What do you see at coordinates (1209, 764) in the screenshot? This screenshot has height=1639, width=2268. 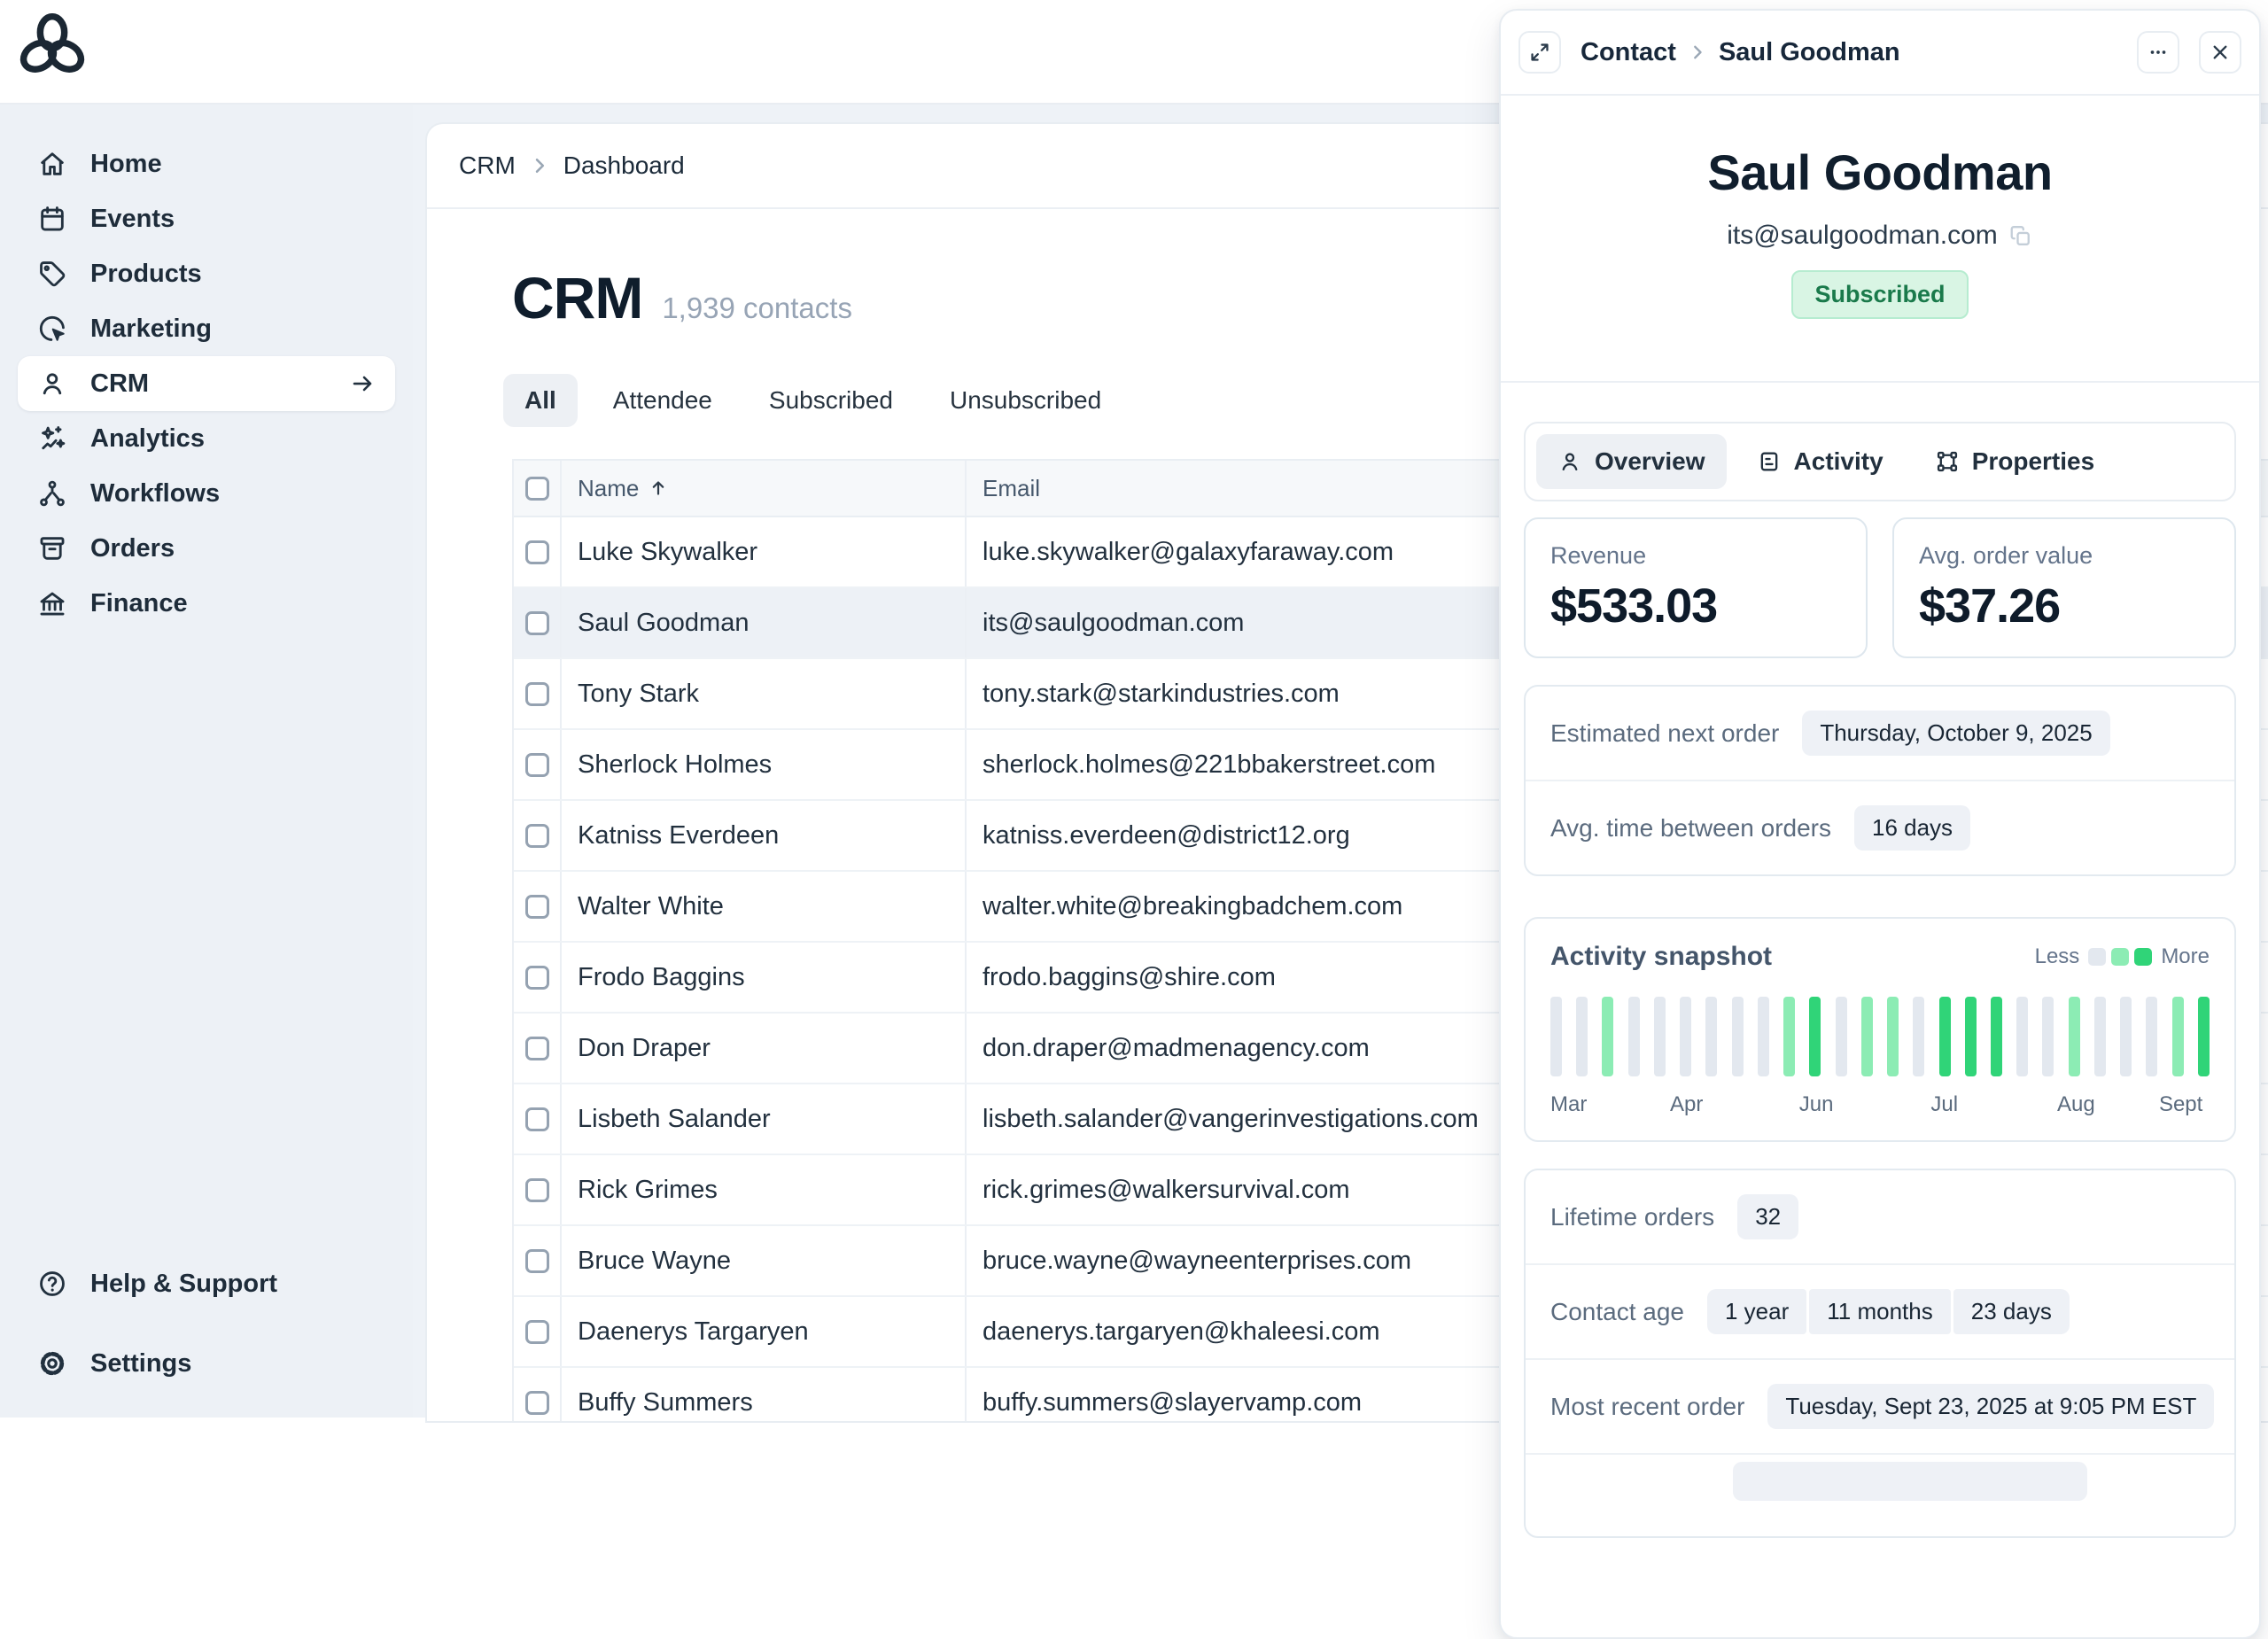 I see `contact-email: sherlock.holmes@221bbakerstreet.com` at bounding box center [1209, 764].